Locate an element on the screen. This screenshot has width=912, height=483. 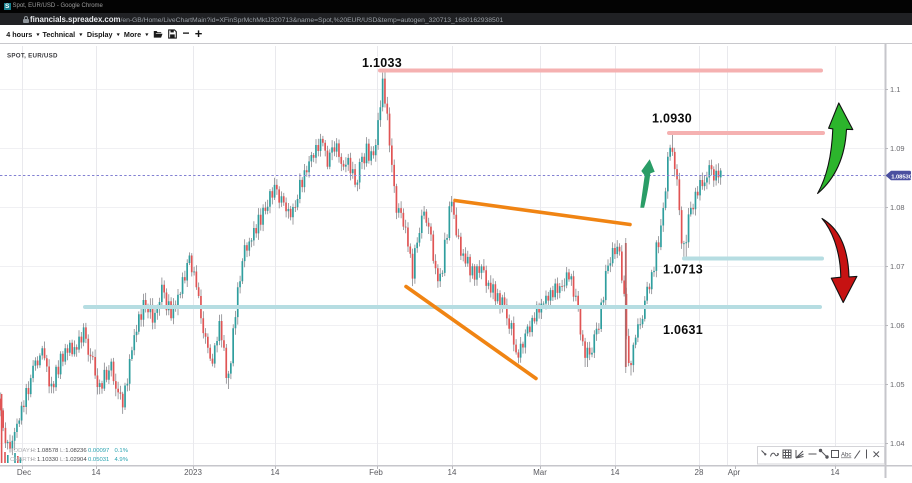
svg-text: 1.08 is located at coordinates (897, 207).